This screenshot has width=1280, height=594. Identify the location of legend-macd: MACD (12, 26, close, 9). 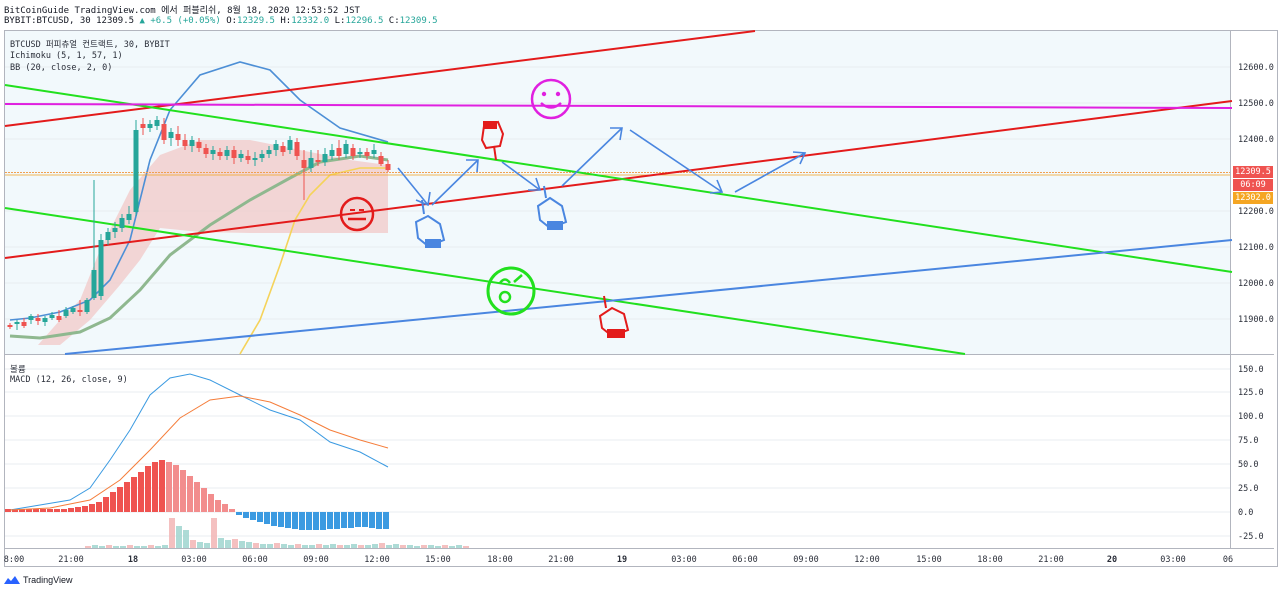
(69, 380).